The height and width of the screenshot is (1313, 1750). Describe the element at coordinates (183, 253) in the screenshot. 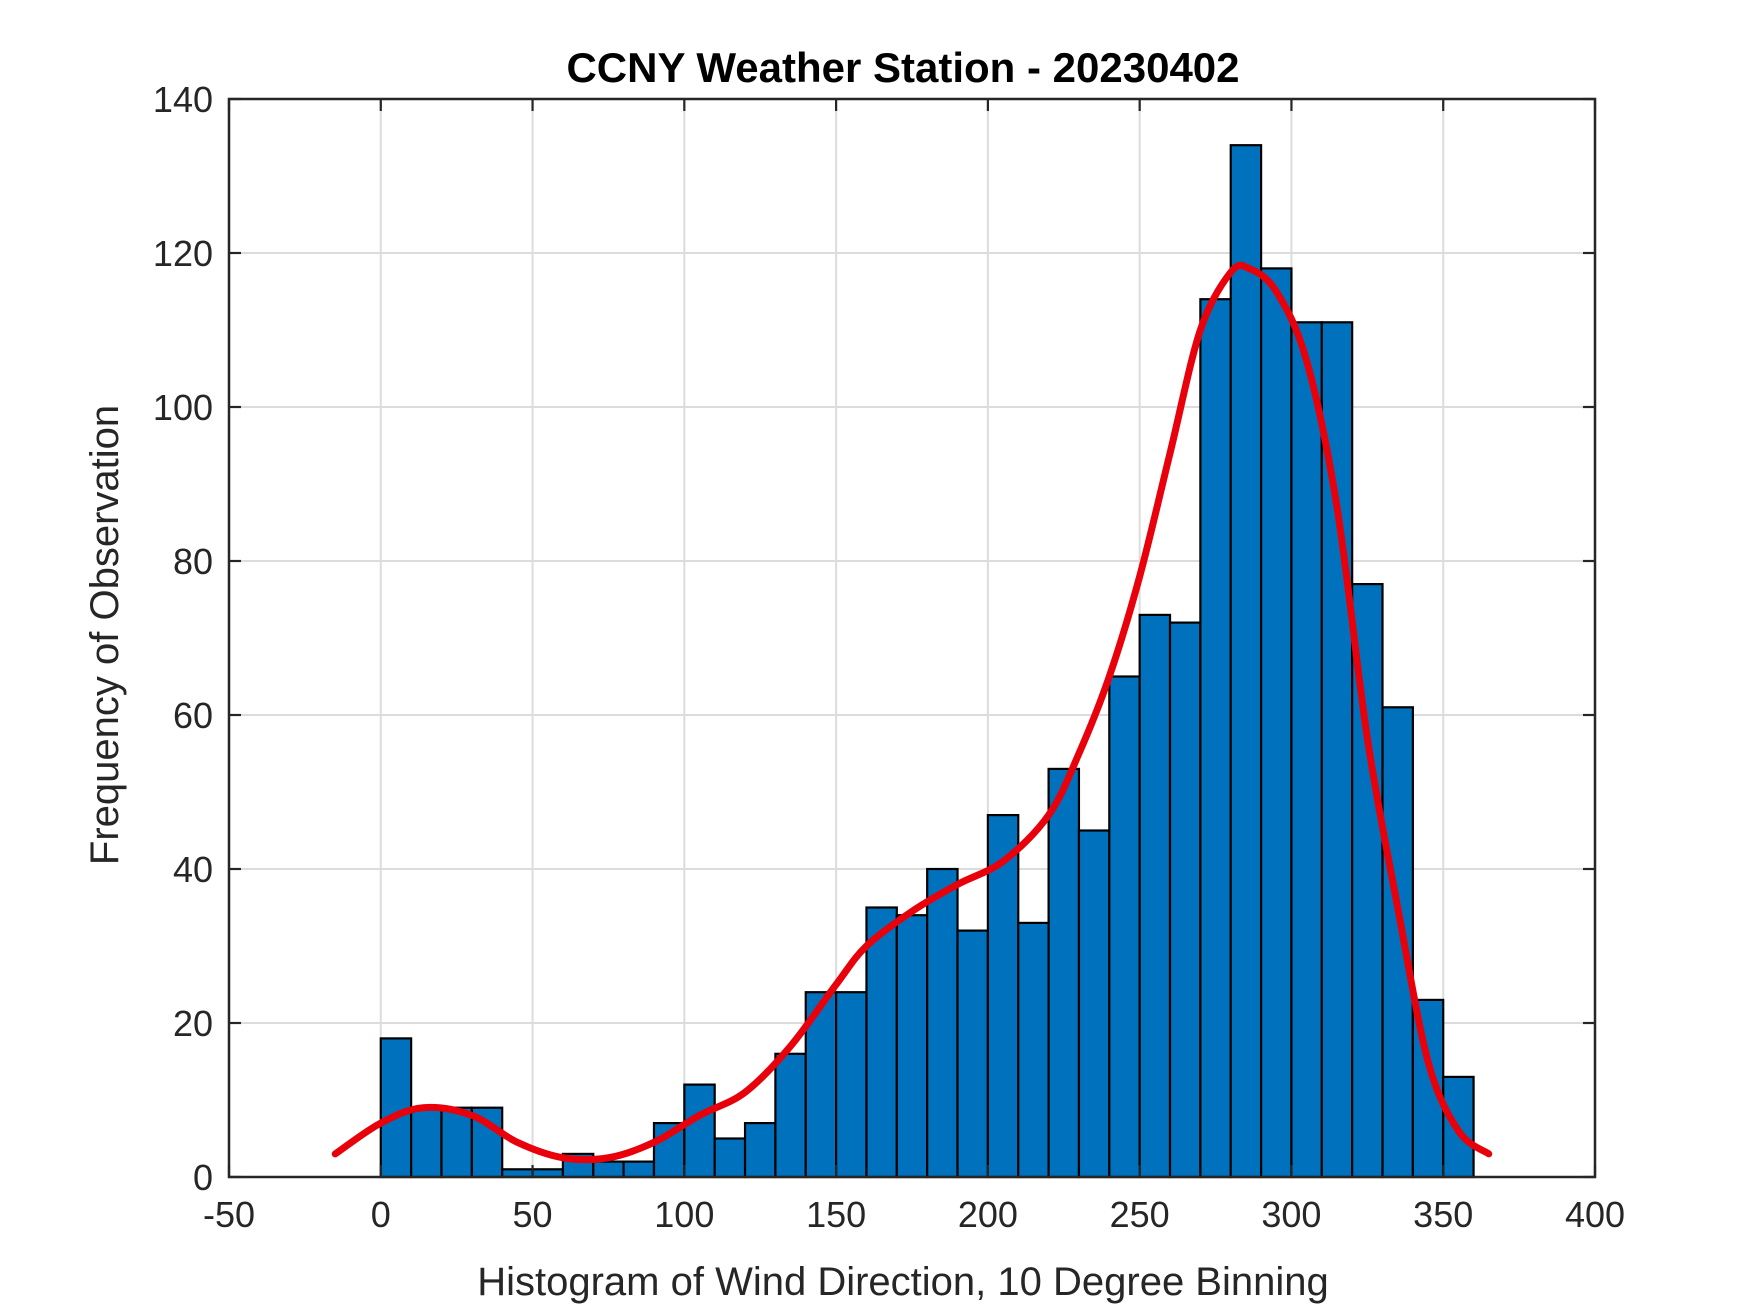

I see `y-tick-label: 120` at that location.